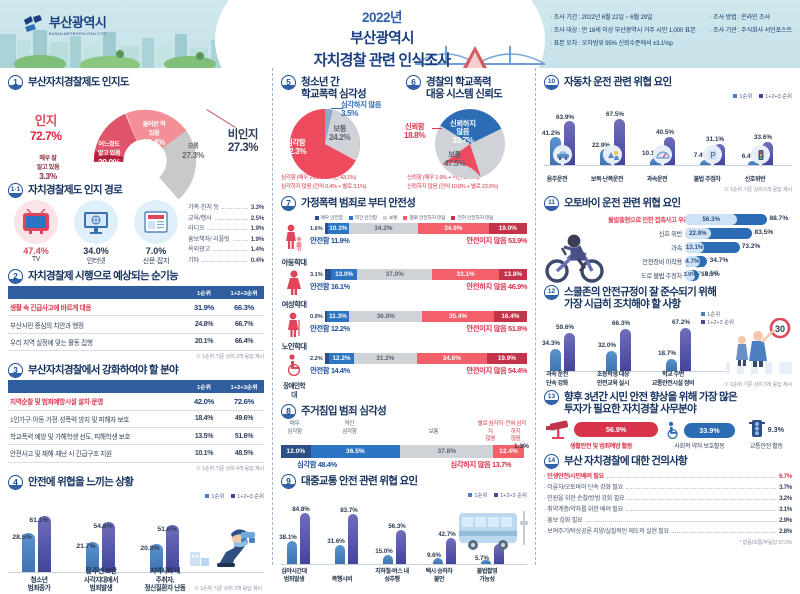 Image resolution: width=800 pixels, height=594 pixels. Describe the element at coordinates (487, 576) in the screenshot. I see `bar-category: 불법촬영 가능성` at that location.